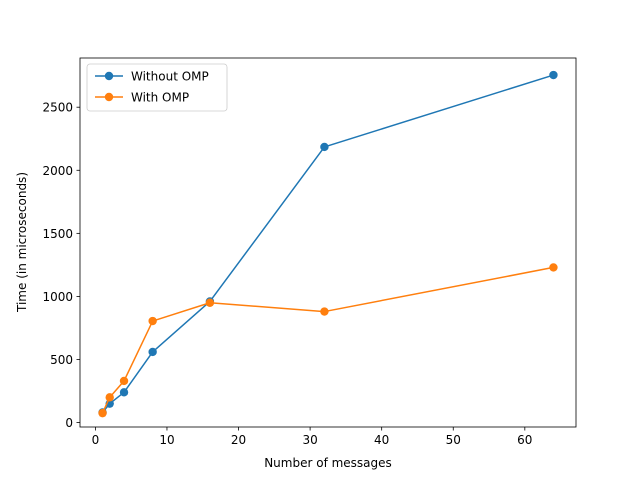  What do you see at coordinates (170, 77) in the screenshot?
I see `legend-label-1: Without OMP` at bounding box center [170, 77].